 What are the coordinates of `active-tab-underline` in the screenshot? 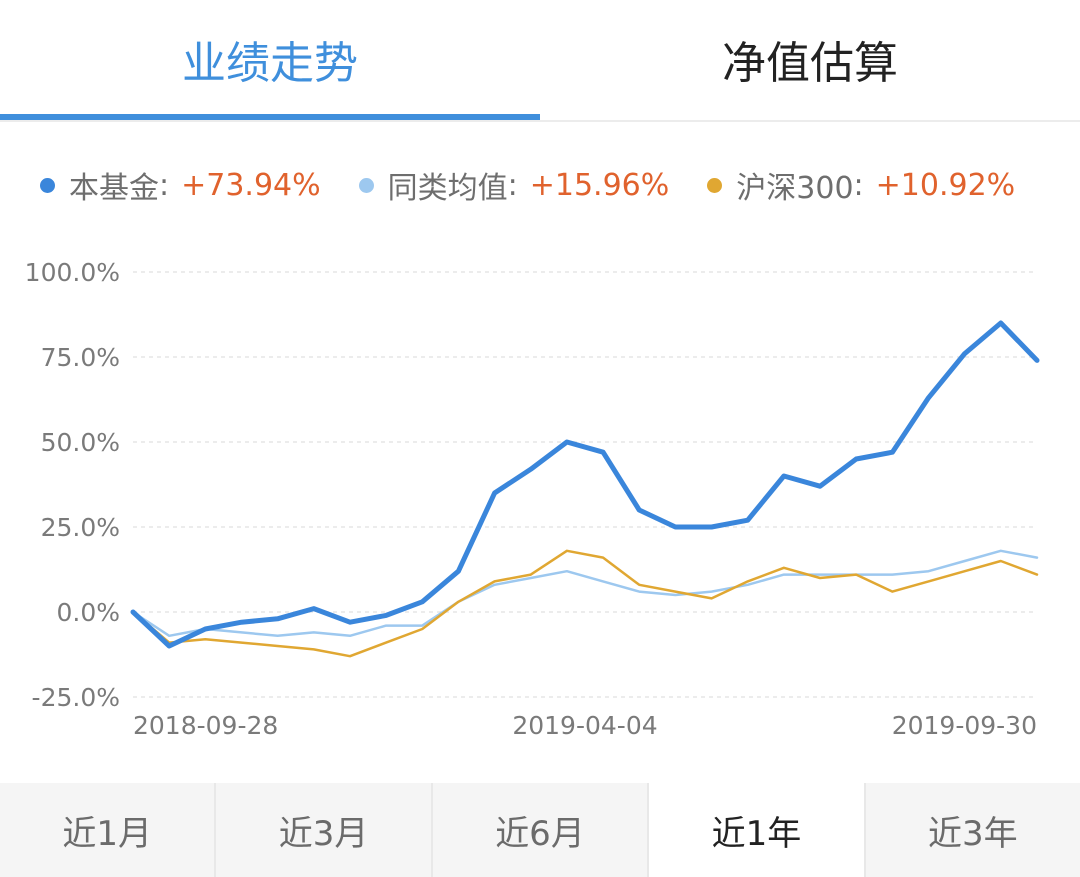 It's located at (270, 117).